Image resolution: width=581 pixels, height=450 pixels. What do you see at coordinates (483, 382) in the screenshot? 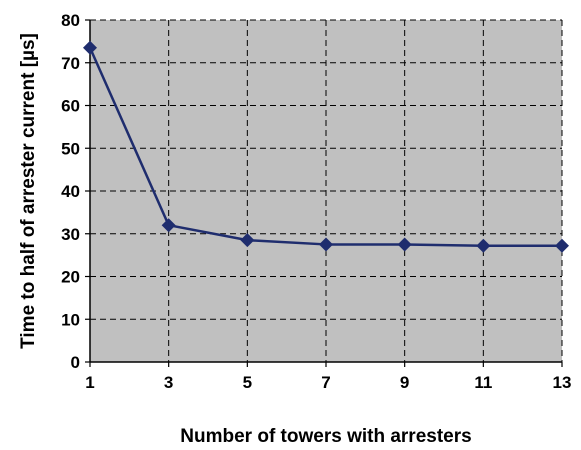
I see `x-tick-label: 11` at bounding box center [483, 382].